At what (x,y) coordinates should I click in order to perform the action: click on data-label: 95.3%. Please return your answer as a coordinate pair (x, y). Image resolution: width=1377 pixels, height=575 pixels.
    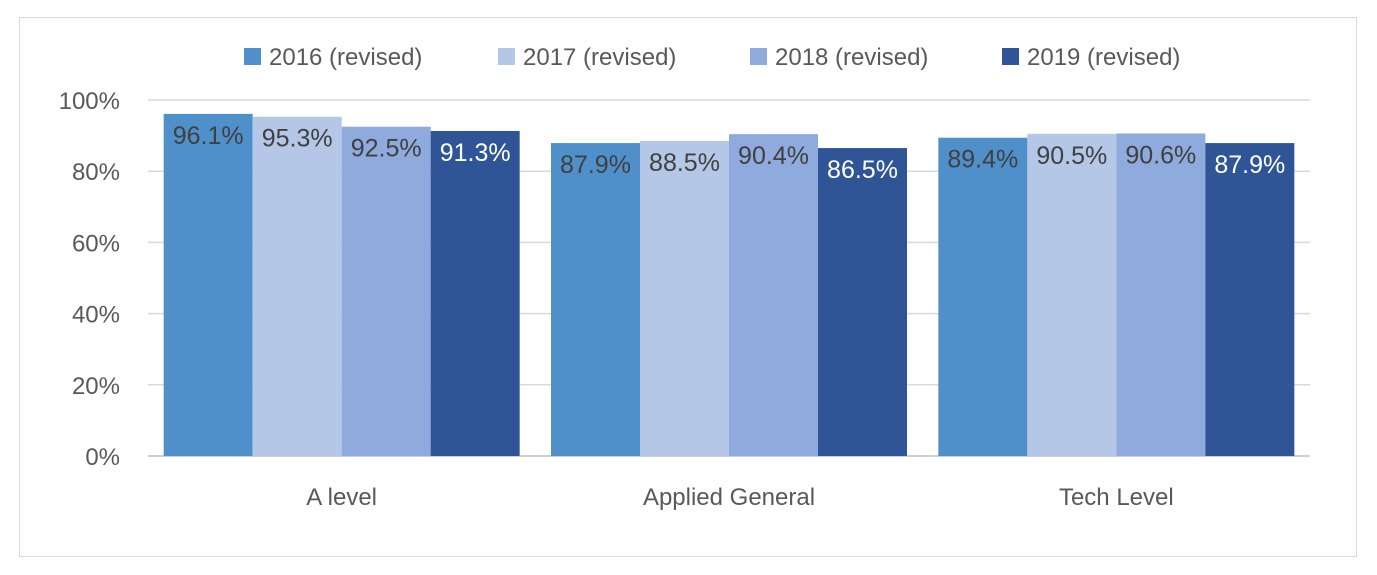
    Looking at the image, I should click on (297, 139).